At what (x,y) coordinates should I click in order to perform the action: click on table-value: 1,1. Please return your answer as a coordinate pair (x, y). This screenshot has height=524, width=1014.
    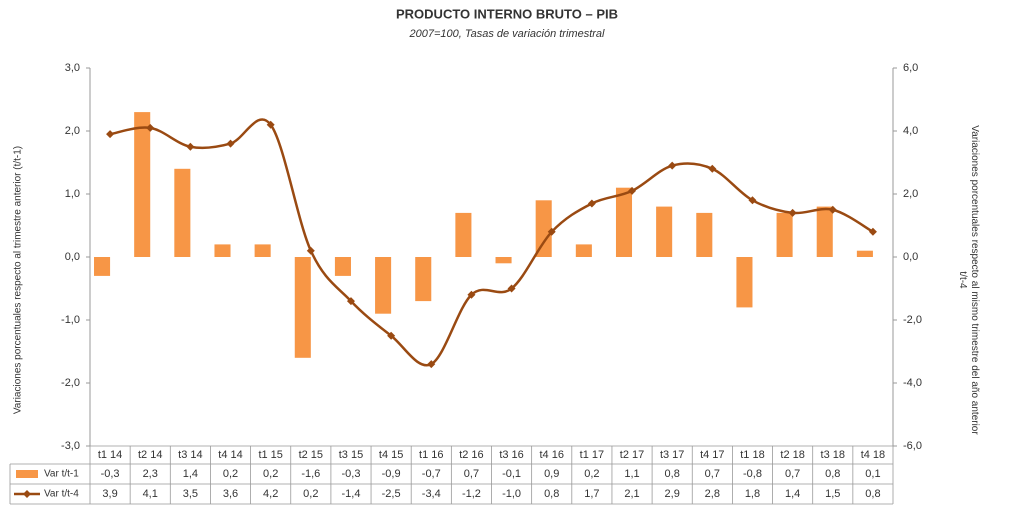
    Looking at the image, I should click on (631, 474).